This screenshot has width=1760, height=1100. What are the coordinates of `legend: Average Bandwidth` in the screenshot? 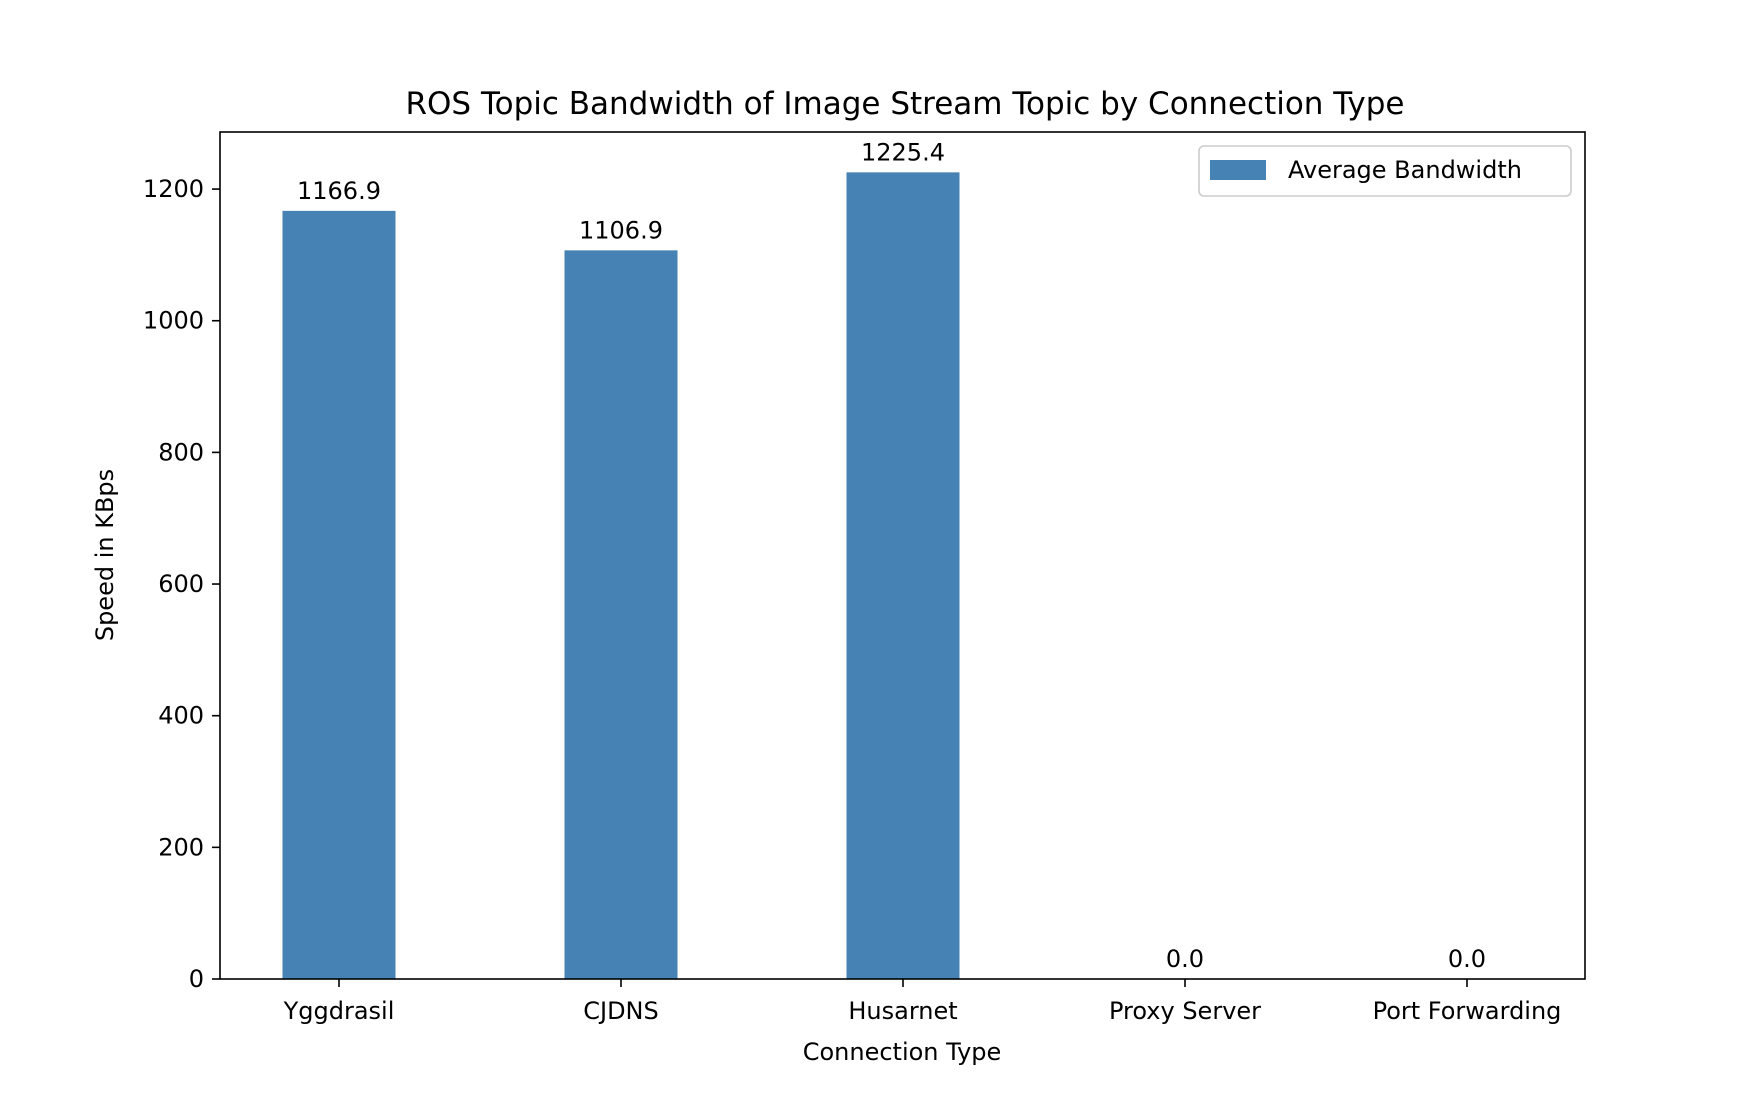 It's located at (1385, 171).